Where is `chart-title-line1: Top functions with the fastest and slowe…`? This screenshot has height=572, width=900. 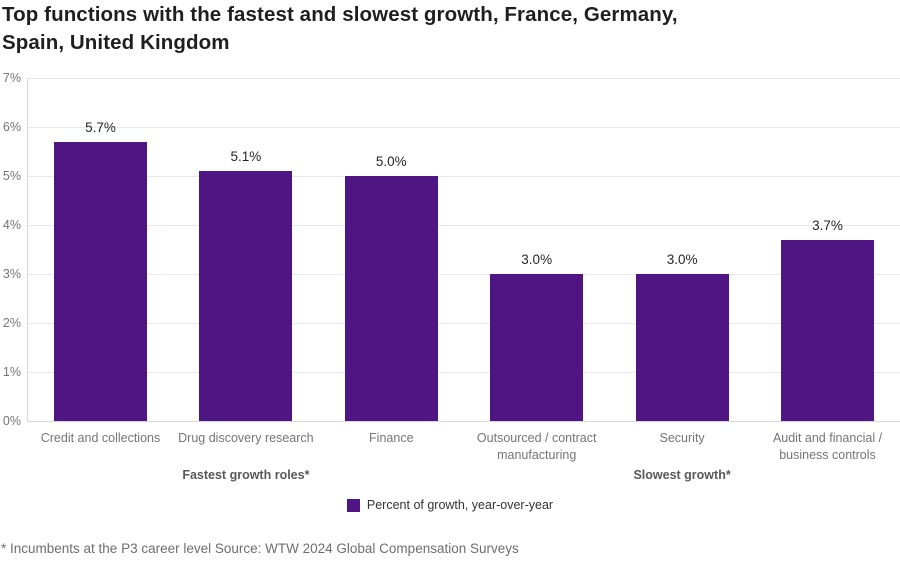 chart-title-line1: Top functions with the fastest and slowe… is located at coordinates (340, 14).